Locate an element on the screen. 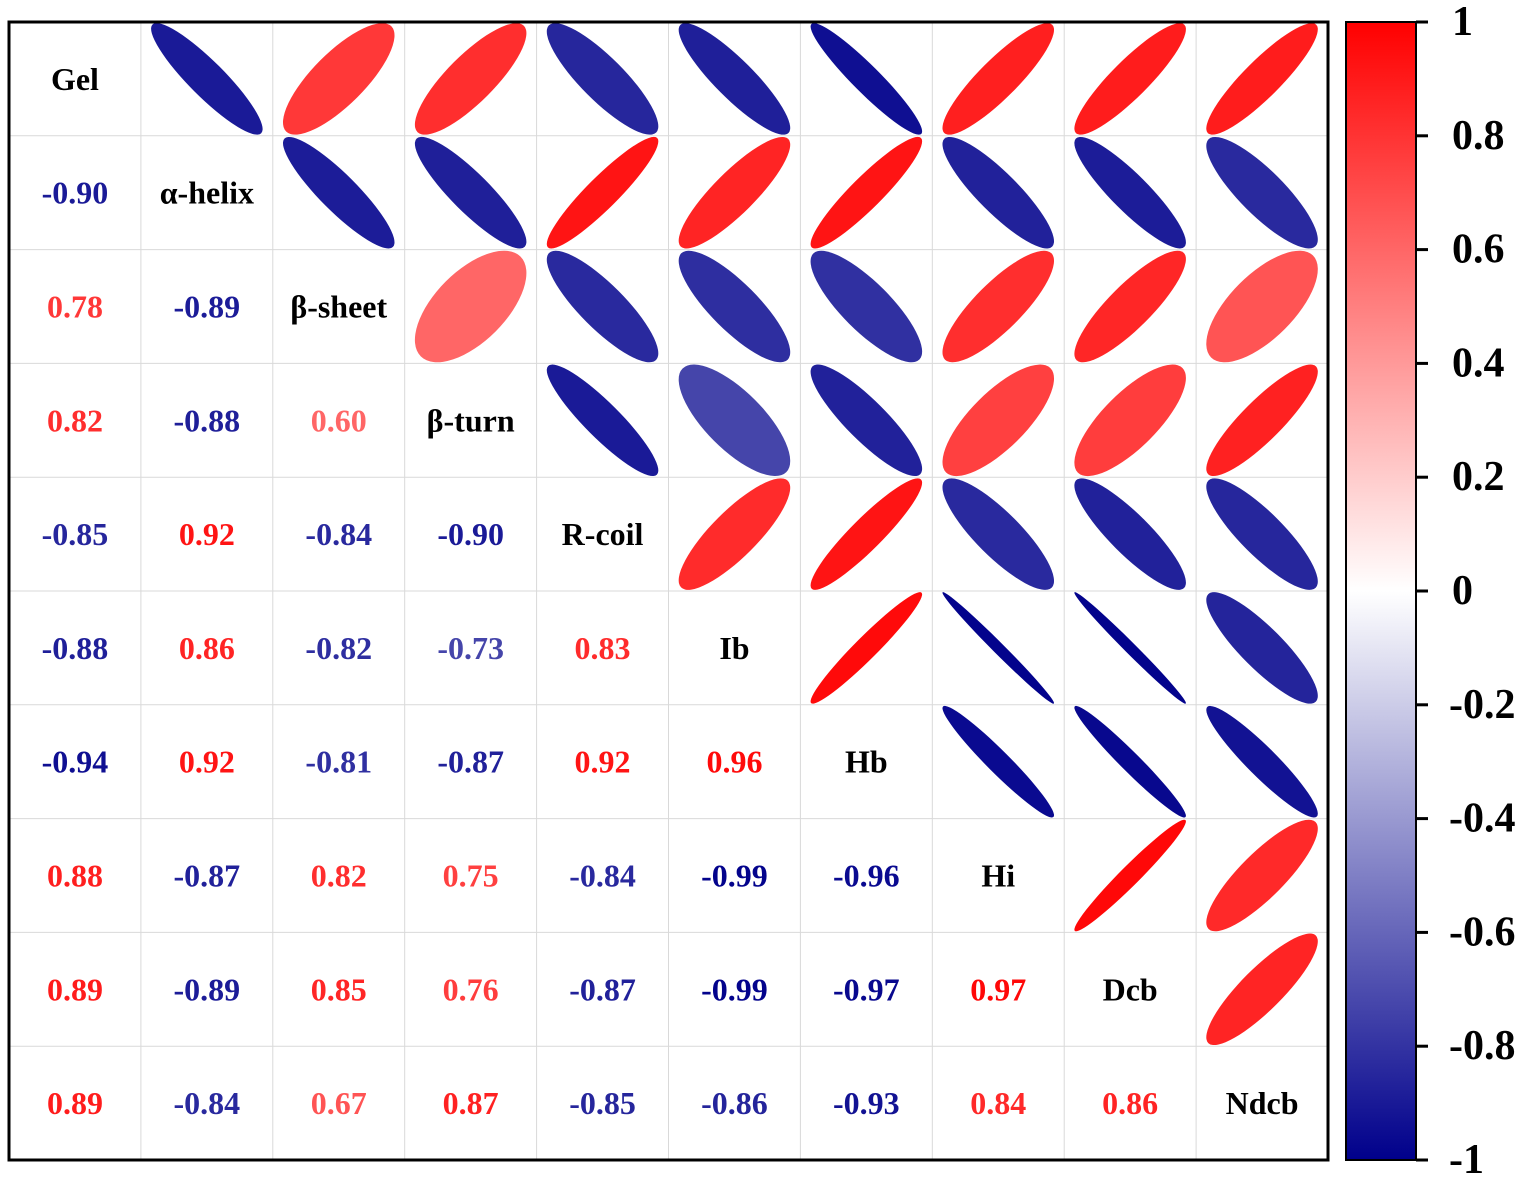 Image resolution: width=1535 pixels, height=1183 pixels. correlation-value: -0.90 is located at coordinates (470, 534).